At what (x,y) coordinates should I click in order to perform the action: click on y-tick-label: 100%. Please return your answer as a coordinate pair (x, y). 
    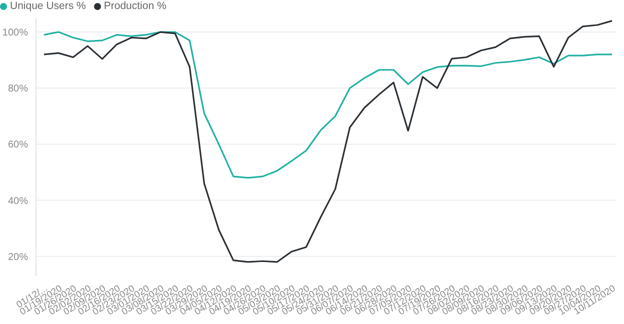
    Looking at the image, I should click on (15, 33).